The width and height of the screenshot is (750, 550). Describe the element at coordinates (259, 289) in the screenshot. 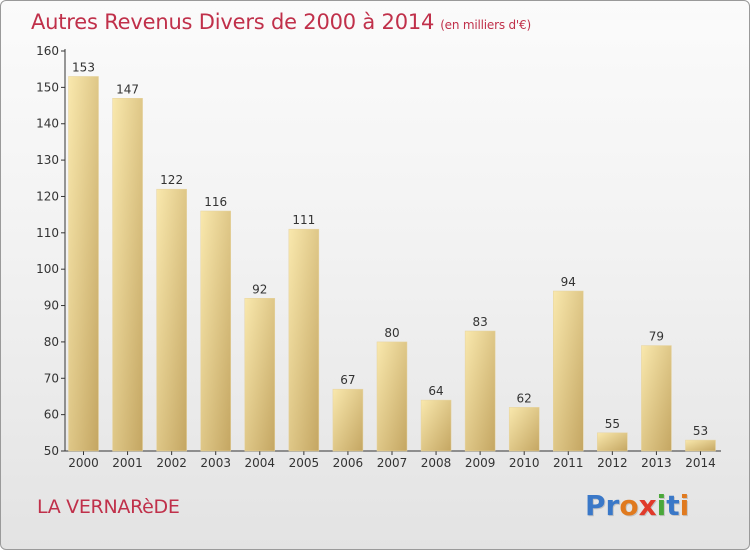

I see `data-label: 92` at that location.